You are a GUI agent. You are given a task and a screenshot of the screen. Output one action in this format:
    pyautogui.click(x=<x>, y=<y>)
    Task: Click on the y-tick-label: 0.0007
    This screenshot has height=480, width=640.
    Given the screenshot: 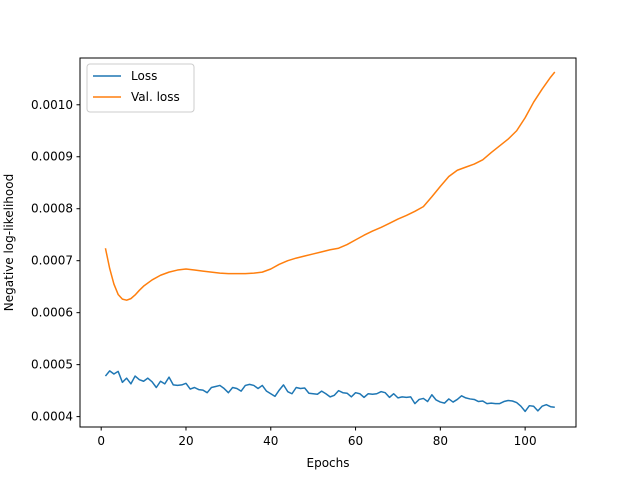 What is the action you would take?
    pyautogui.click(x=52, y=261)
    